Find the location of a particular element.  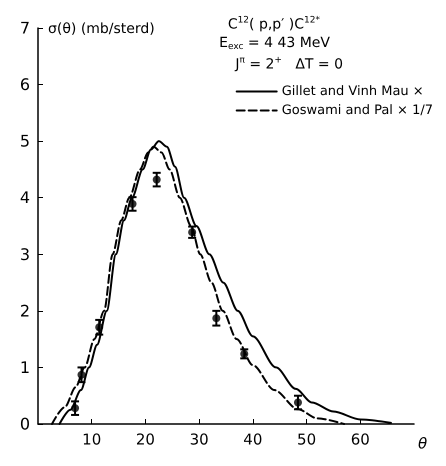

legend-label: Gillet and Vinh Mau × is located at coordinates (353, 91).